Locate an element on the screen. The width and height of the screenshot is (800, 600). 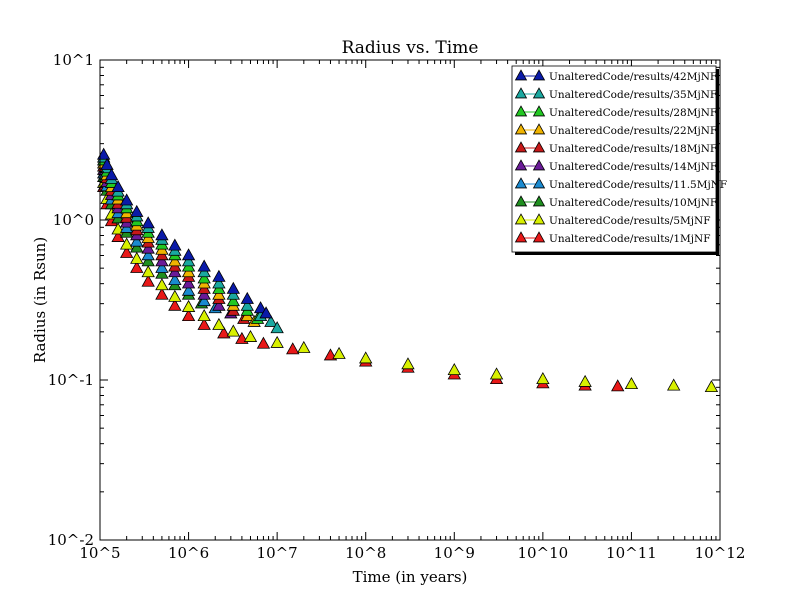
legend-entry: UnalteredCode/results/18MjNF is located at coordinates (615, 148).